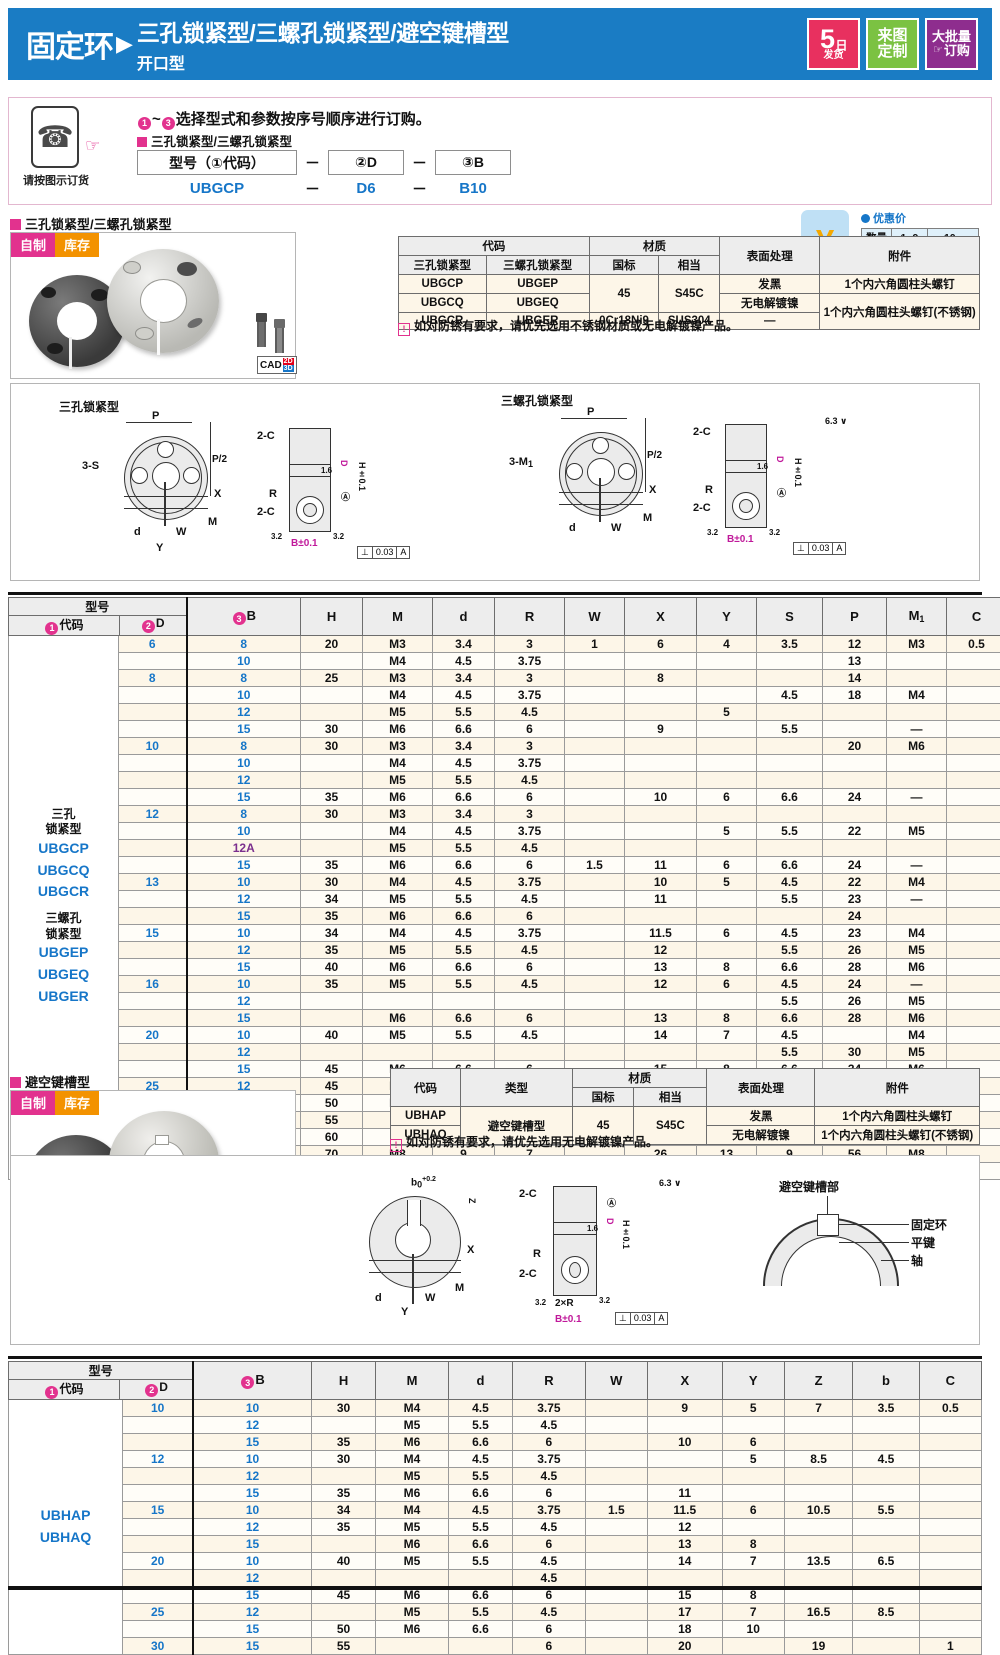  What do you see at coordinates (163, 301) in the screenshot?
I see `product-photo-silver-collar` at bounding box center [163, 301].